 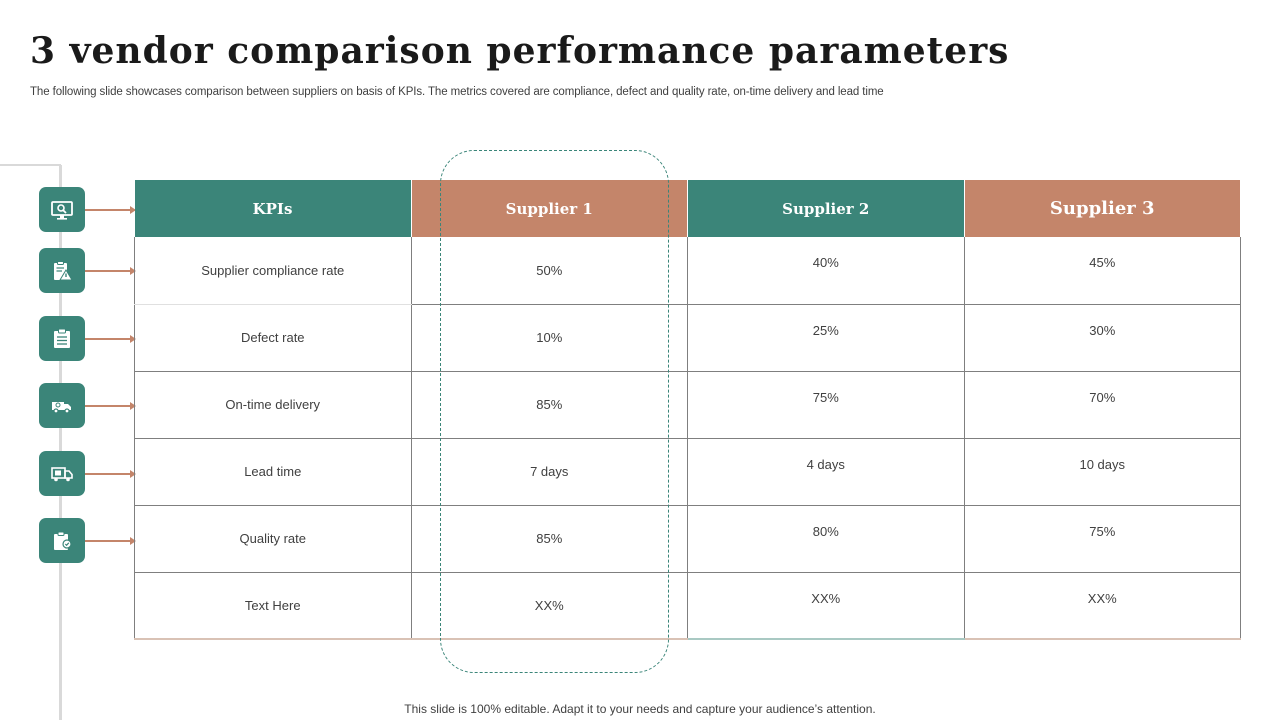 What do you see at coordinates (1102, 606) in the screenshot?
I see `supplier-3-cell: XX%` at bounding box center [1102, 606].